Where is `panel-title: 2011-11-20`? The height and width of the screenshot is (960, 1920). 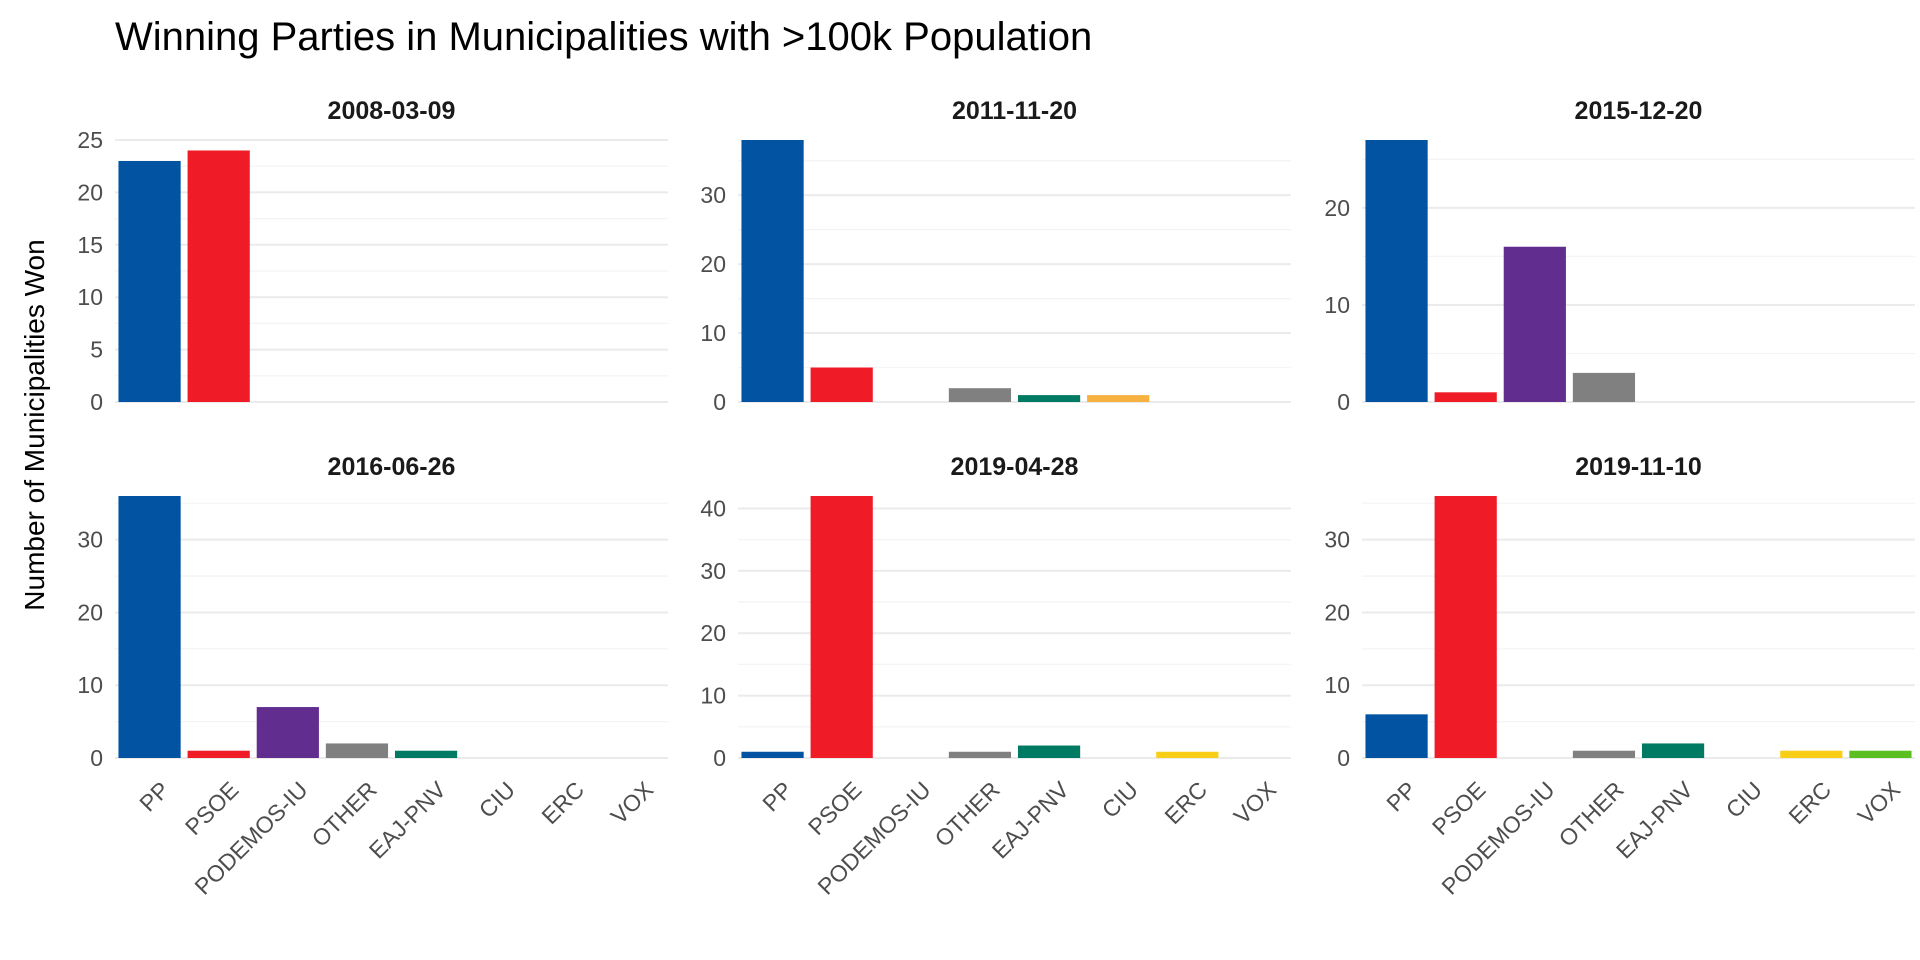
panel-title: 2011-11-20 is located at coordinates (1014, 111).